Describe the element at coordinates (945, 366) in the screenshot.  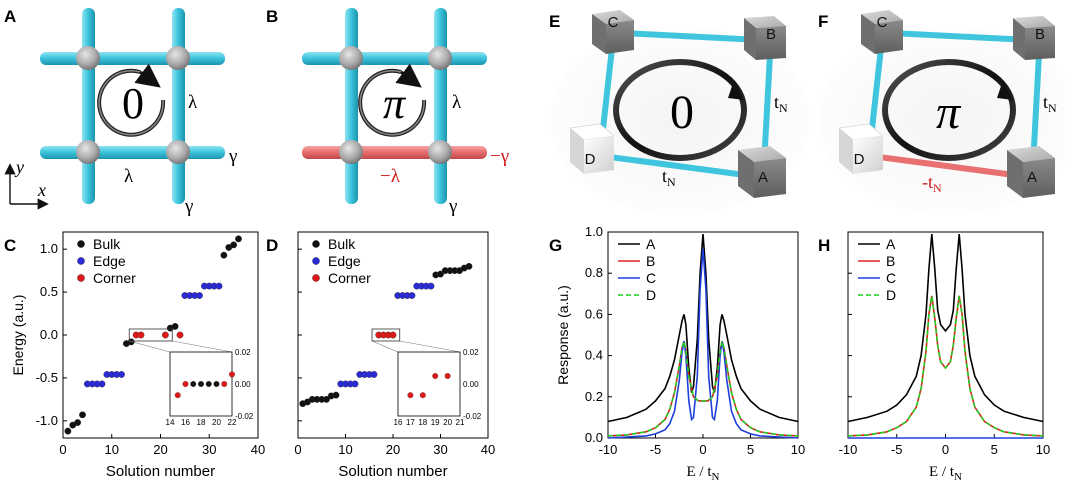
I see `series-line-d` at that location.